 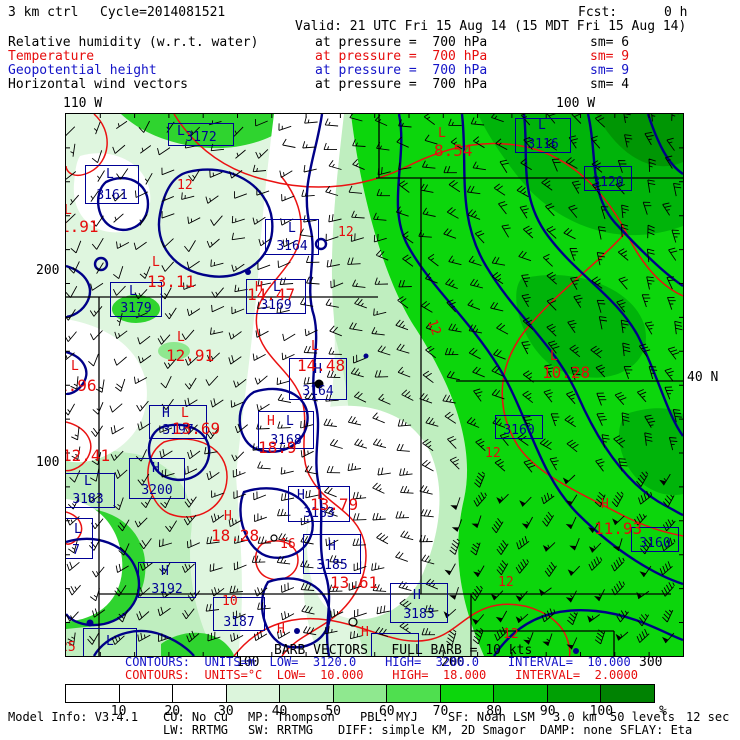 I want to click on axis-label-left: 100, so click(x=48, y=462).